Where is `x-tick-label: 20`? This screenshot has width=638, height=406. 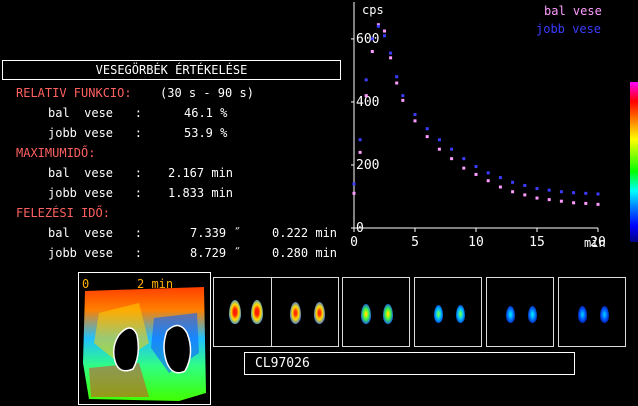 x-tick-label: 20 is located at coordinates (598, 242).